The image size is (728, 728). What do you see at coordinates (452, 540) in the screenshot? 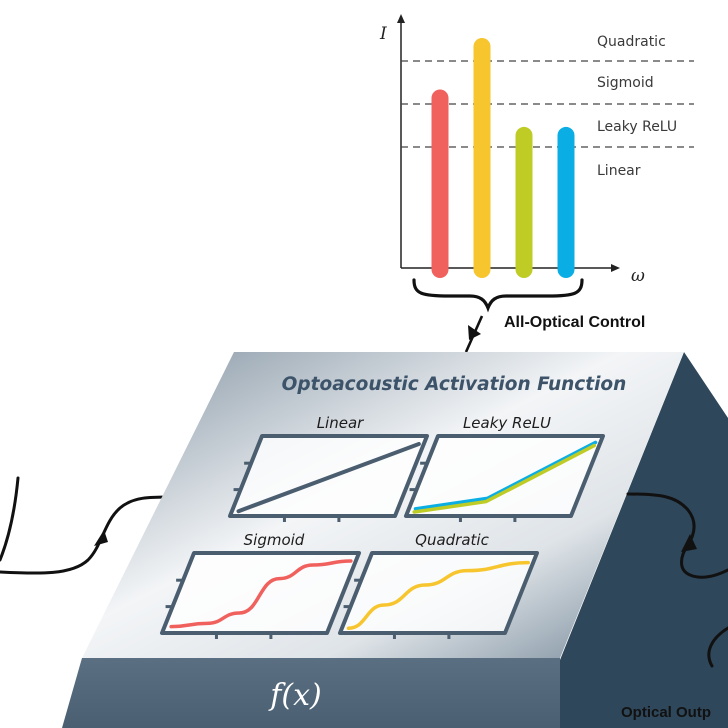
I see `plot-title-quadratic: Quadratic` at bounding box center [452, 540].